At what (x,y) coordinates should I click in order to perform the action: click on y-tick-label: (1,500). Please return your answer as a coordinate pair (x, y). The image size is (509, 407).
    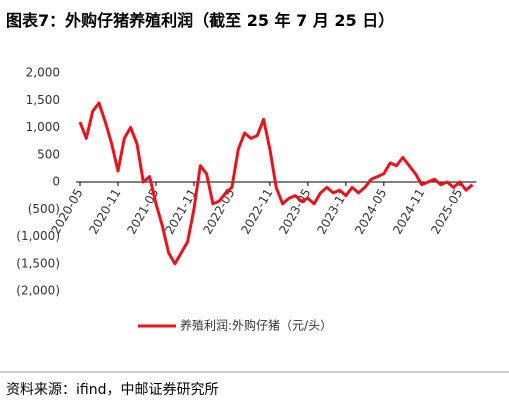
    Looking at the image, I should click on (38, 263).